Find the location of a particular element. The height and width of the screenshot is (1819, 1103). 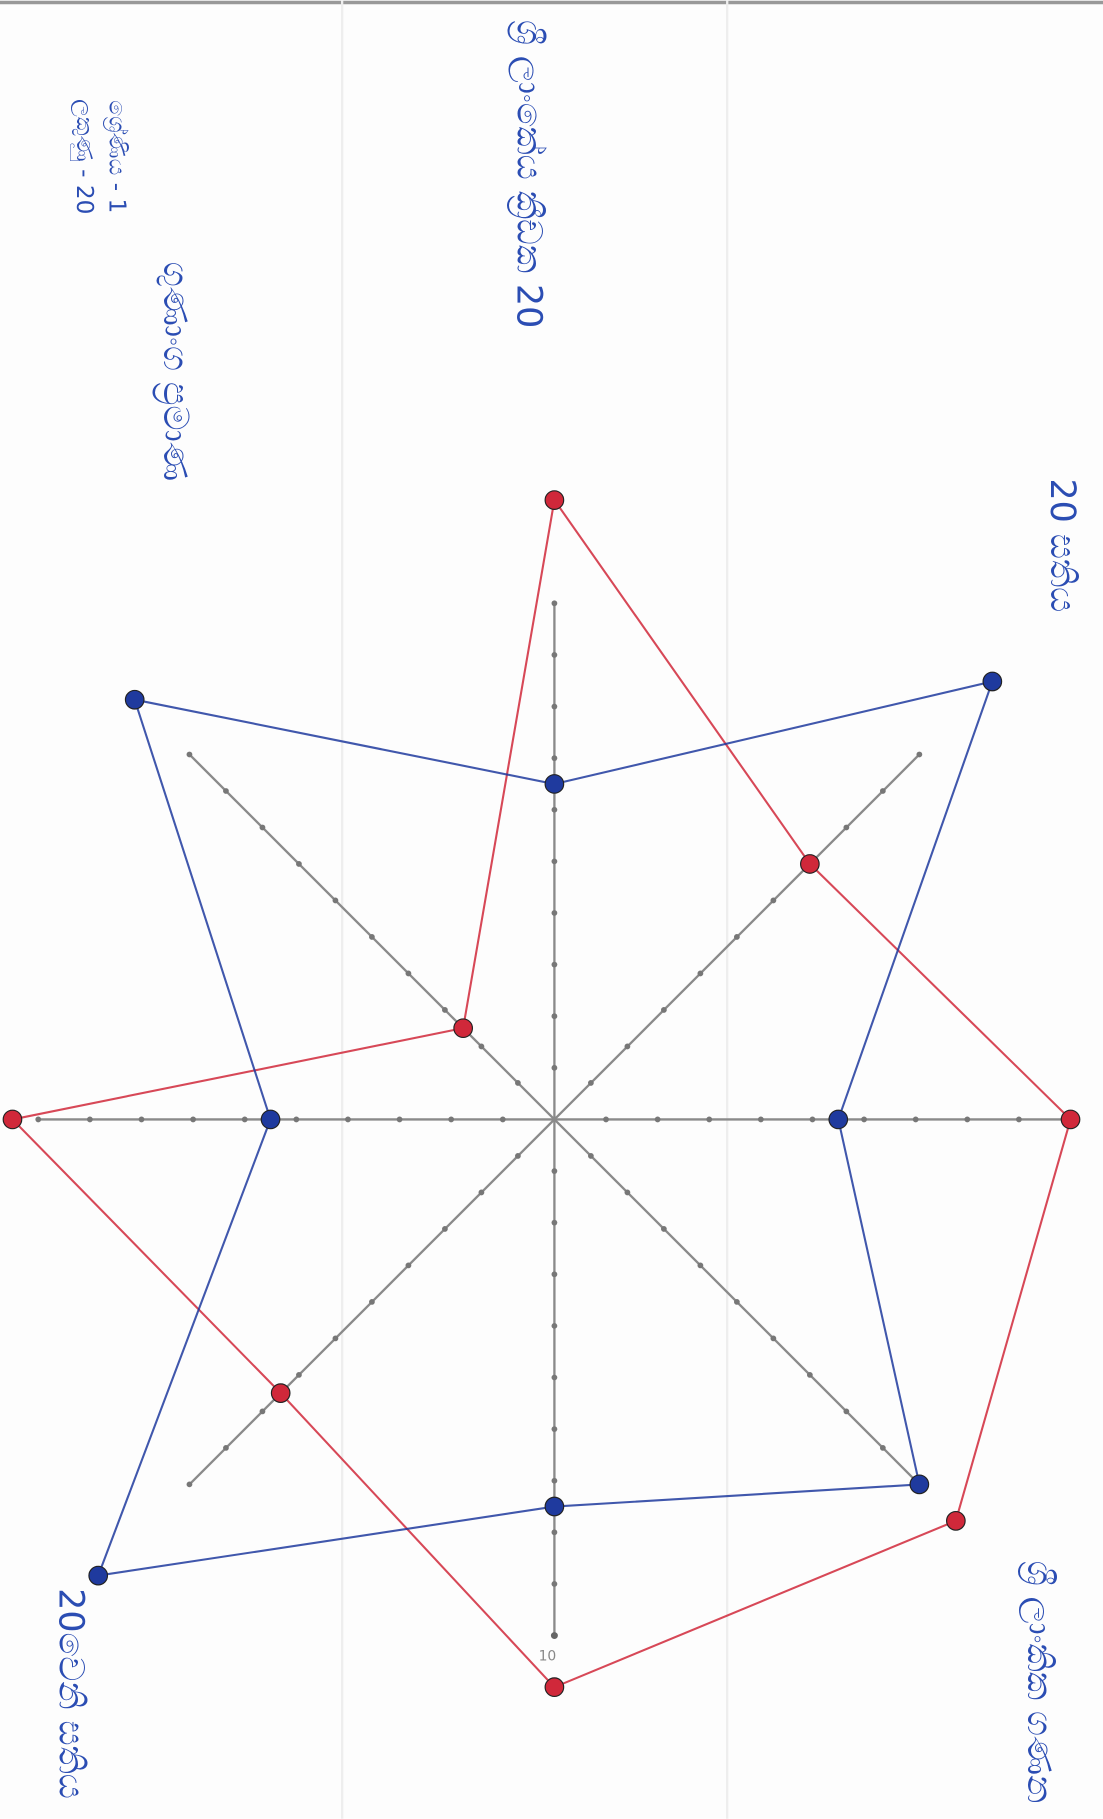

annotation: ලකුණු - 20 is located at coordinates (84, 156).